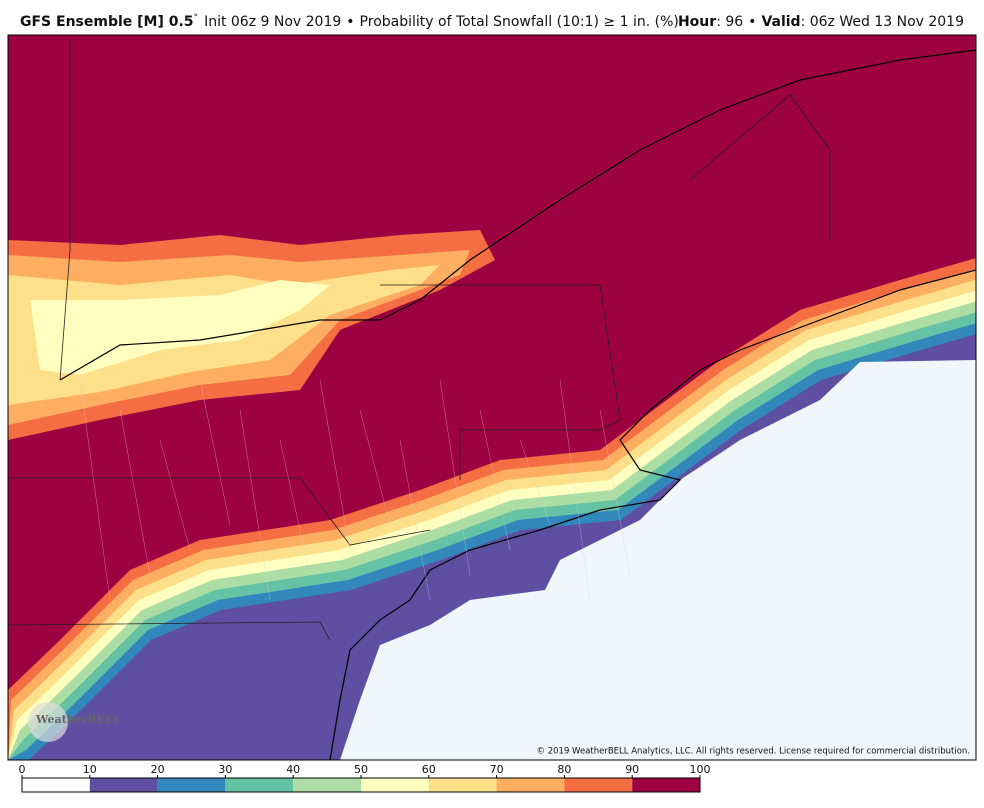 The image size is (984, 808). I want to click on header-right: Hour: 96 • Valid: 06z Wed 13 Nov 2019, so click(821, 22).